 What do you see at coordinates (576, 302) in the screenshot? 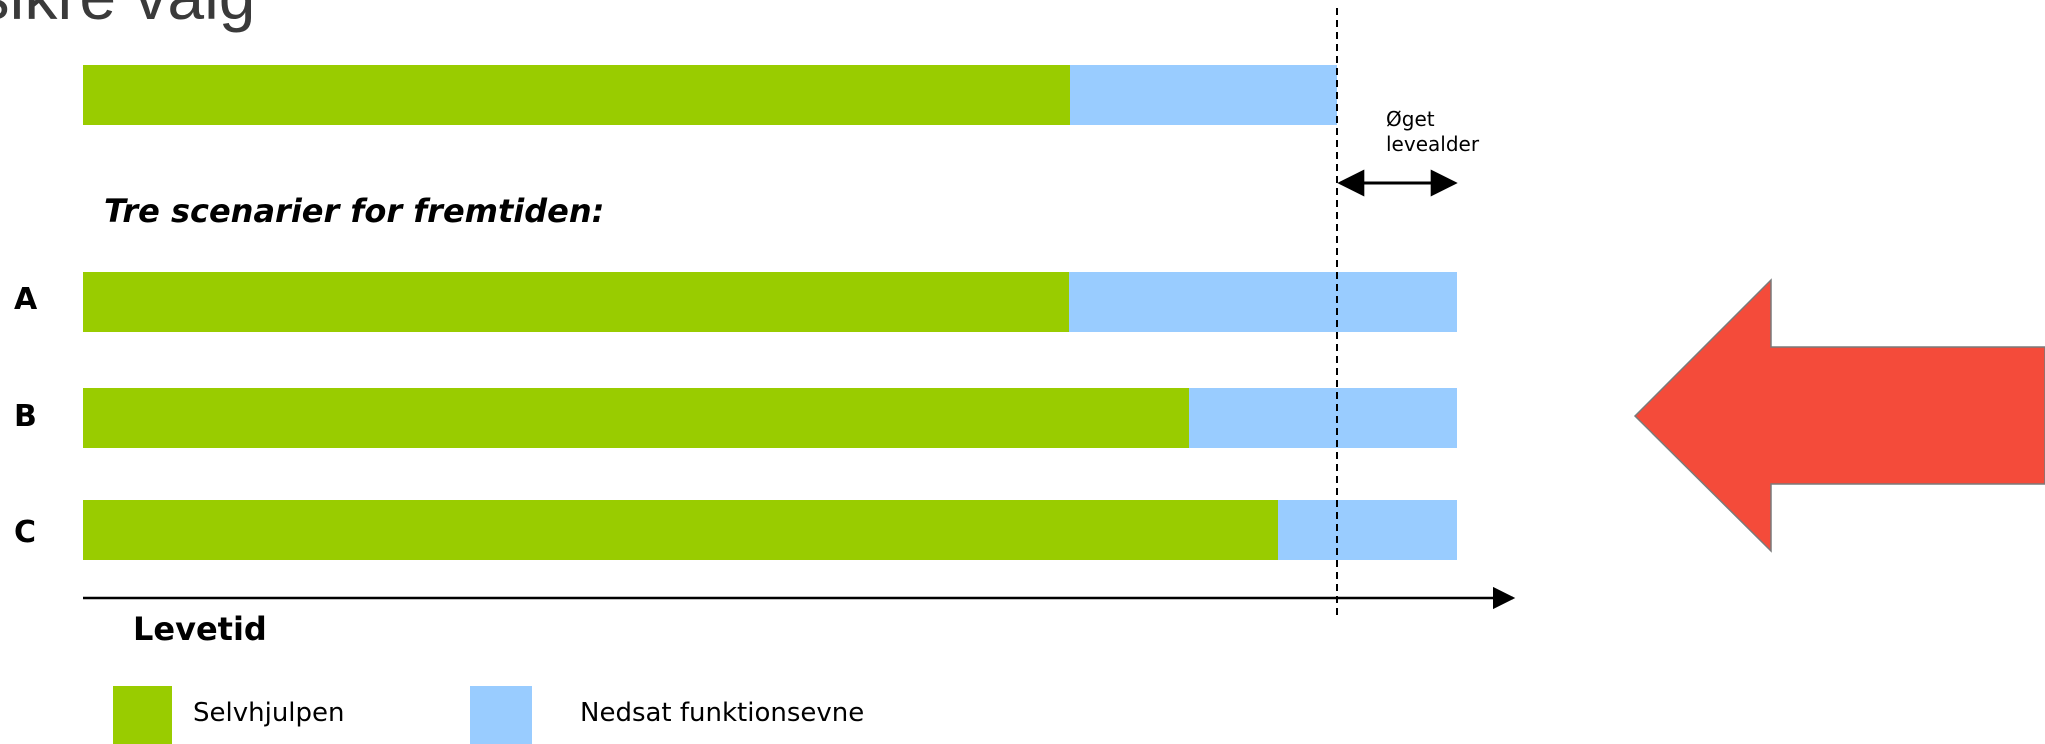
I see `scenario-a-selvhjulpen` at bounding box center [576, 302].